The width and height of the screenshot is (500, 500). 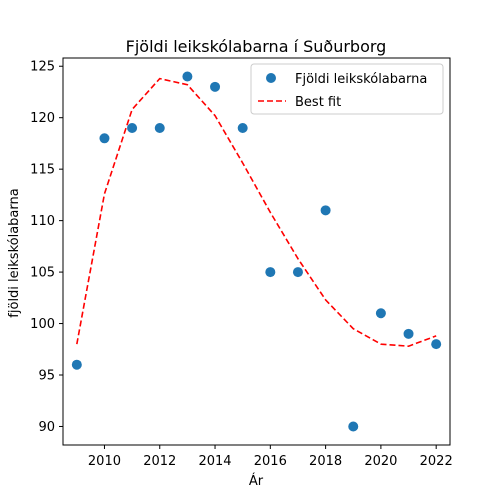 I want to click on y-tick-label: 100, so click(x=42, y=324).